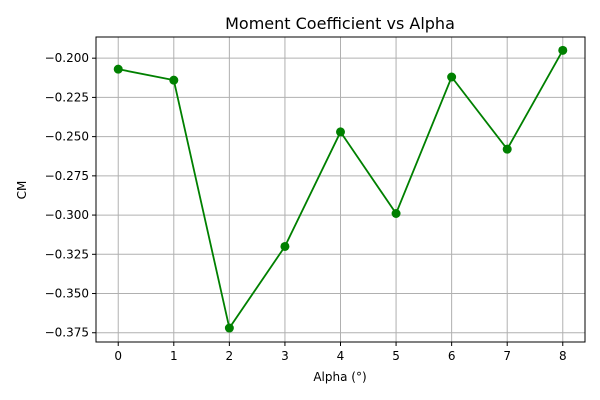 The image size is (600, 400). I want to click on y-tick-label: −0.300, so click(67, 215).